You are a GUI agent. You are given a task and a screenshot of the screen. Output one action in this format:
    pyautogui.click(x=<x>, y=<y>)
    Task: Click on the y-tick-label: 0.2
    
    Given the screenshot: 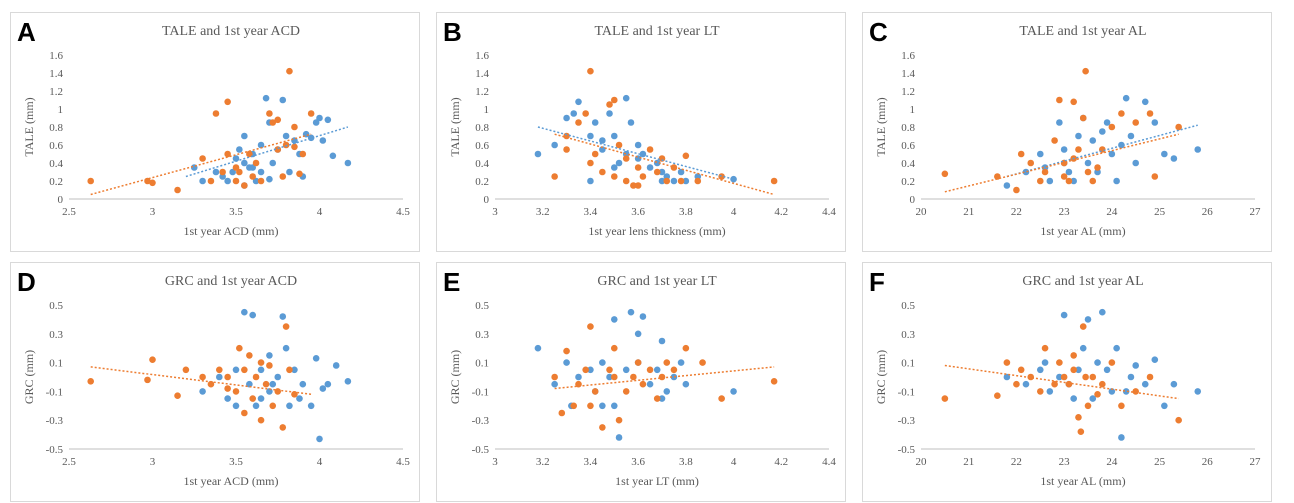 What is the action you would take?
    pyautogui.click(x=482, y=182)
    